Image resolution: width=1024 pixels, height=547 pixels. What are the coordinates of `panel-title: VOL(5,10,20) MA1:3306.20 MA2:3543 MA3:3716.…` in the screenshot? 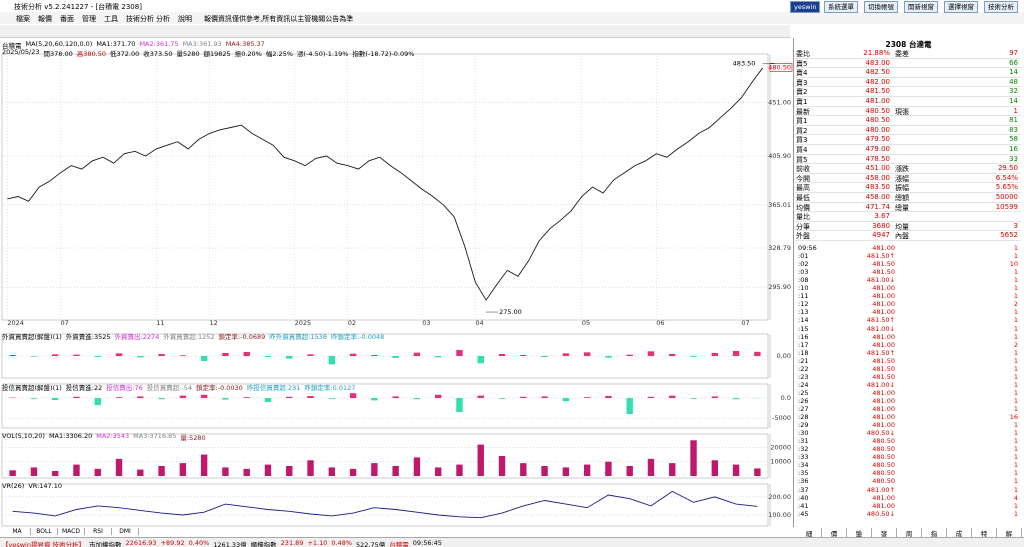 It's located at (104, 437).